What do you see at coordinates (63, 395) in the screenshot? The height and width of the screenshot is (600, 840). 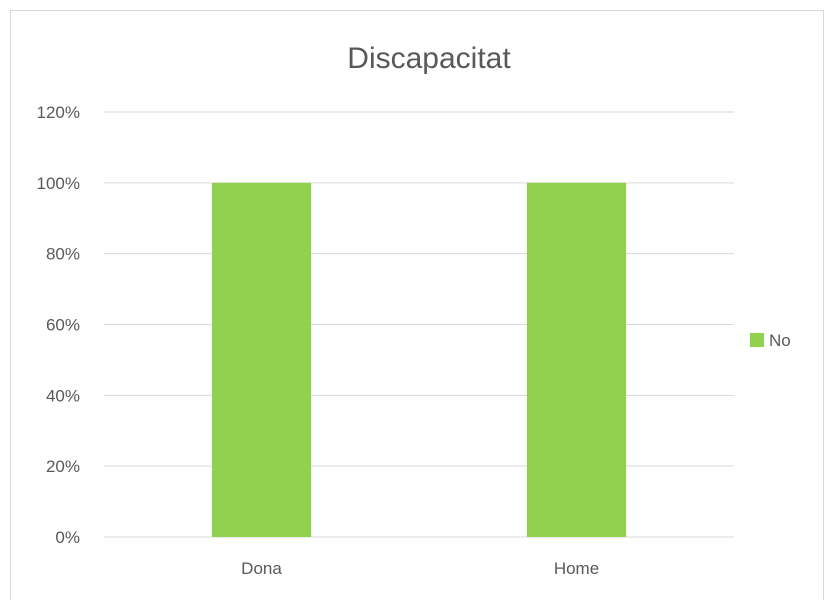 I see `y-tick-label: 40%` at bounding box center [63, 395].